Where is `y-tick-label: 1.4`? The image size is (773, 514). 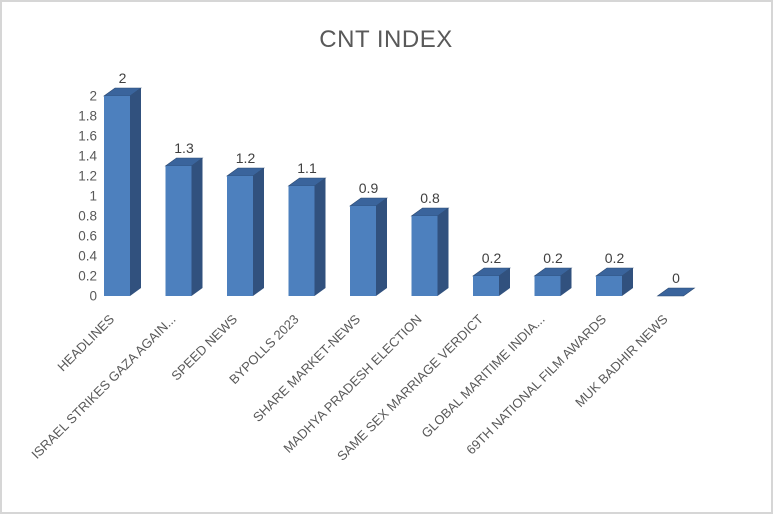 y-tick-label: 1.4 is located at coordinates (87, 156).